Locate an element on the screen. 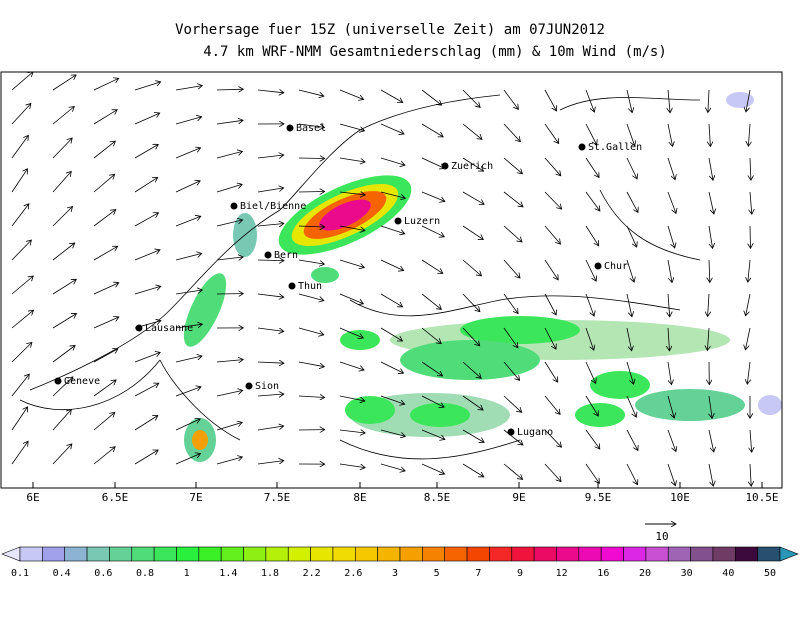 This screenshot has width=800, height=618. x-tick-label: 8.5E is located at coordinates (437, 497).